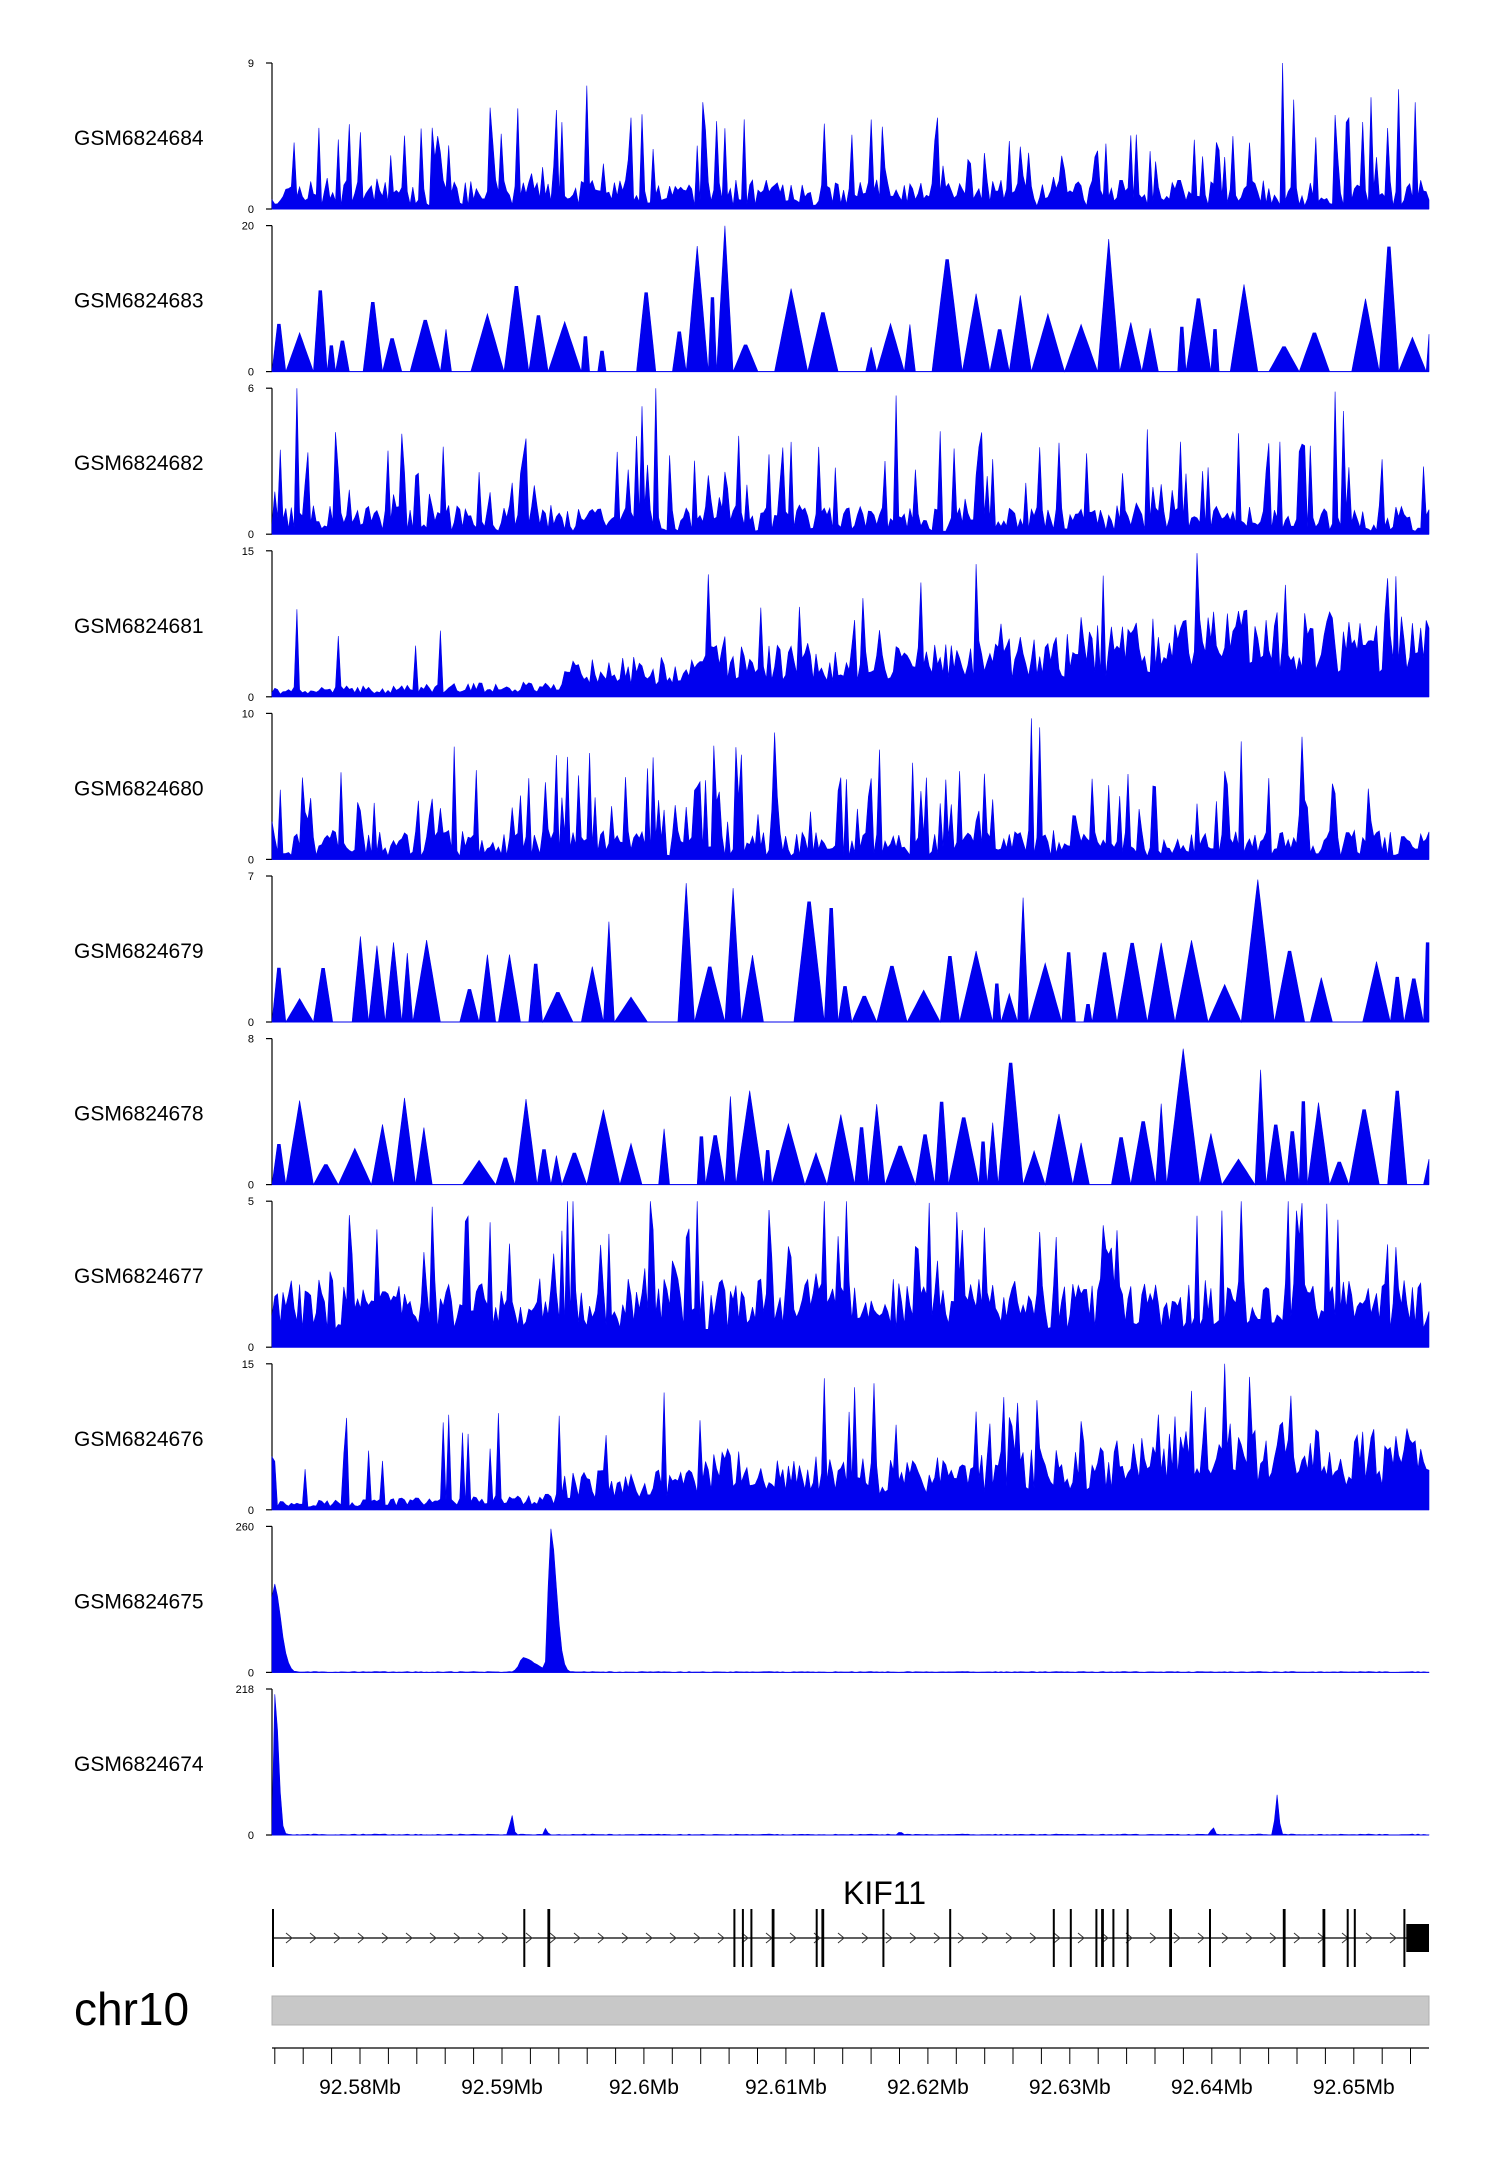  Describe the element at coordinates (850, 1921) in the screenshot. I see `gene-track: KIF11` at that location.